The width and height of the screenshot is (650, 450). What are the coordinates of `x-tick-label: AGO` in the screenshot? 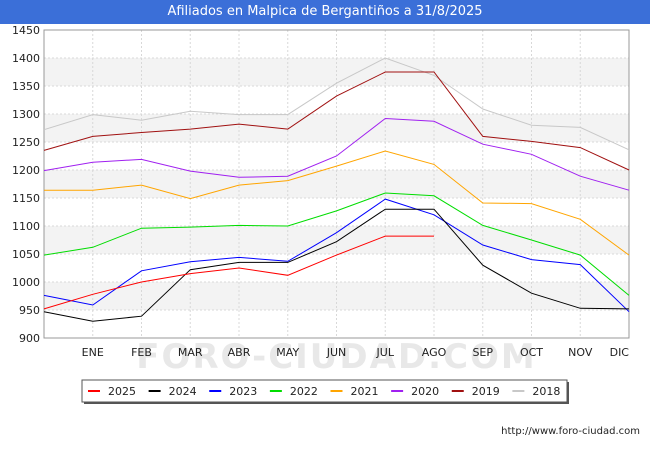 It's located at (434, 352).